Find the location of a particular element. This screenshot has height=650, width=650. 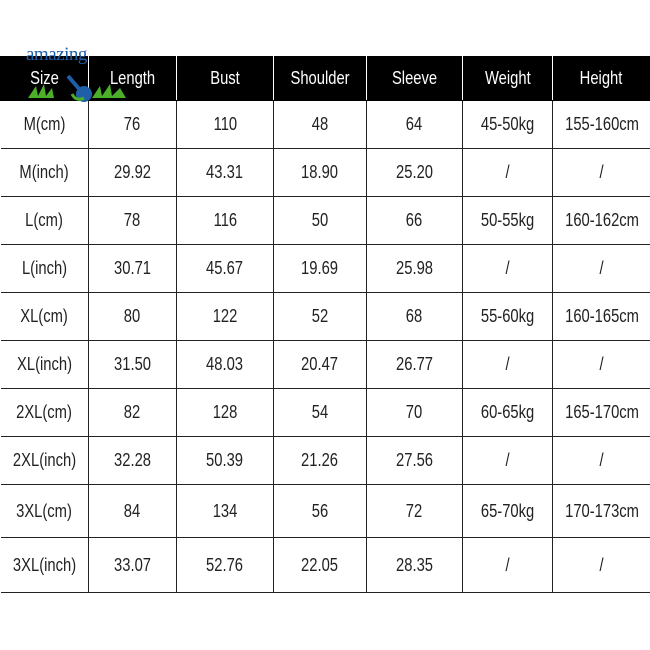

table-cell-length: 29.92 is located at coordinates (132, 172).